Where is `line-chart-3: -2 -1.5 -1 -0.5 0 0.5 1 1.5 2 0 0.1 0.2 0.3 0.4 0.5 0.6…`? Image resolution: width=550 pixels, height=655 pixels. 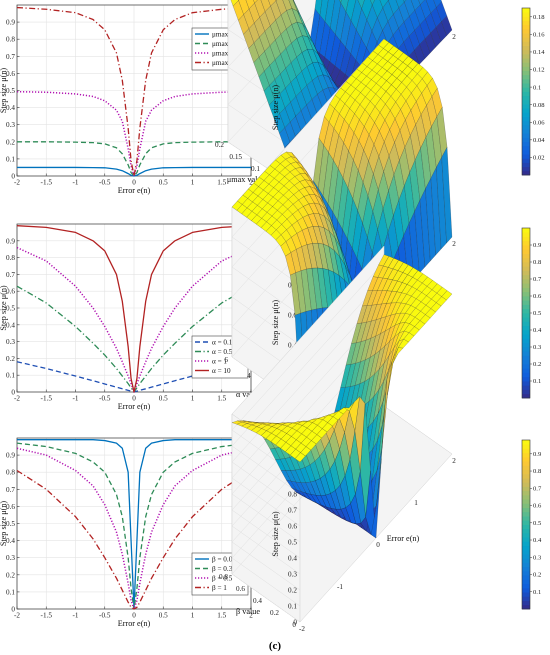
line-chart-3: -2 -1.5 -1 -0.5 0 0.5 1 1.5 2 0 0.1 0.2 0.3 0.4 0.5 0.6… is located at coordinates (126, 532).